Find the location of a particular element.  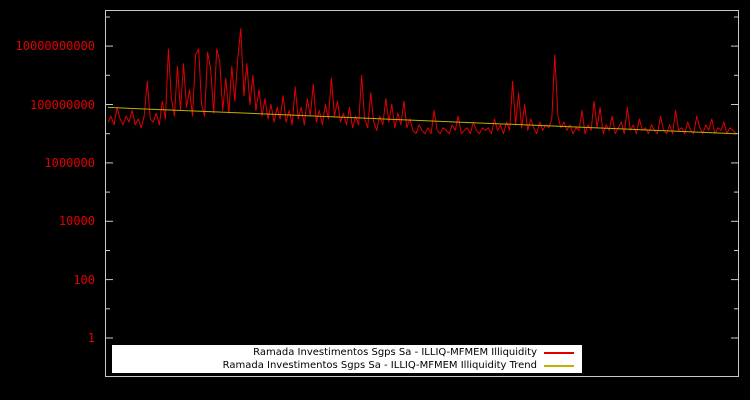

y-axis-tick-label: 10000 is located at coordinates (76, 221).